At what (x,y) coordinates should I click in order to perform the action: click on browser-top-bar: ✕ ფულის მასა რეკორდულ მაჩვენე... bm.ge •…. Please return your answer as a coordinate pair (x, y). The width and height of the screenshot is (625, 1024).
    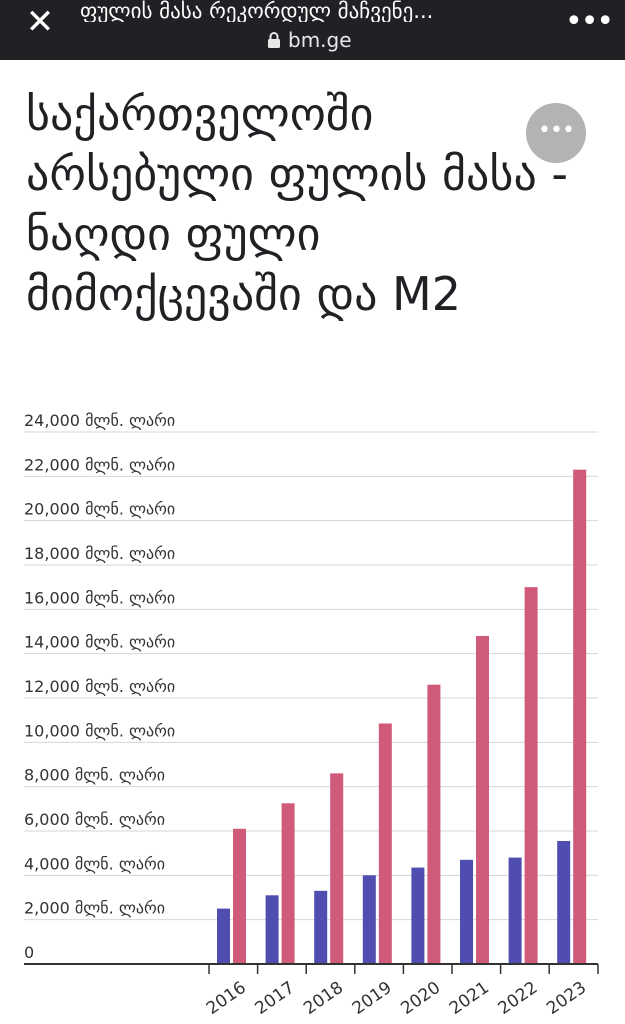
    Looking at the image, I should click on (312, 30).